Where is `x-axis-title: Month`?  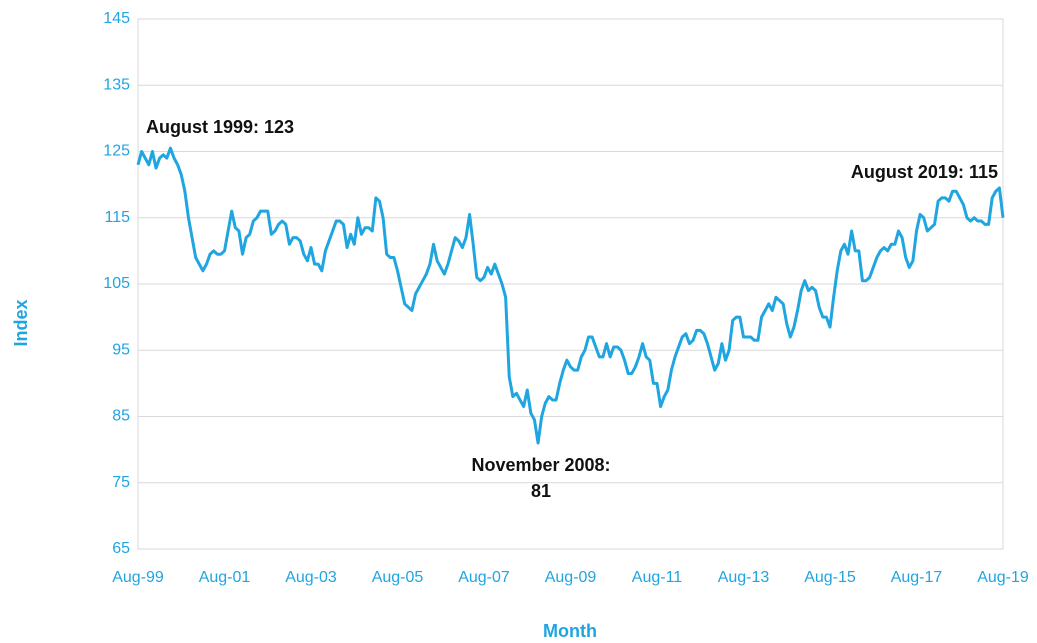
x-axis-title: Month is located at coordinates (570, 631).